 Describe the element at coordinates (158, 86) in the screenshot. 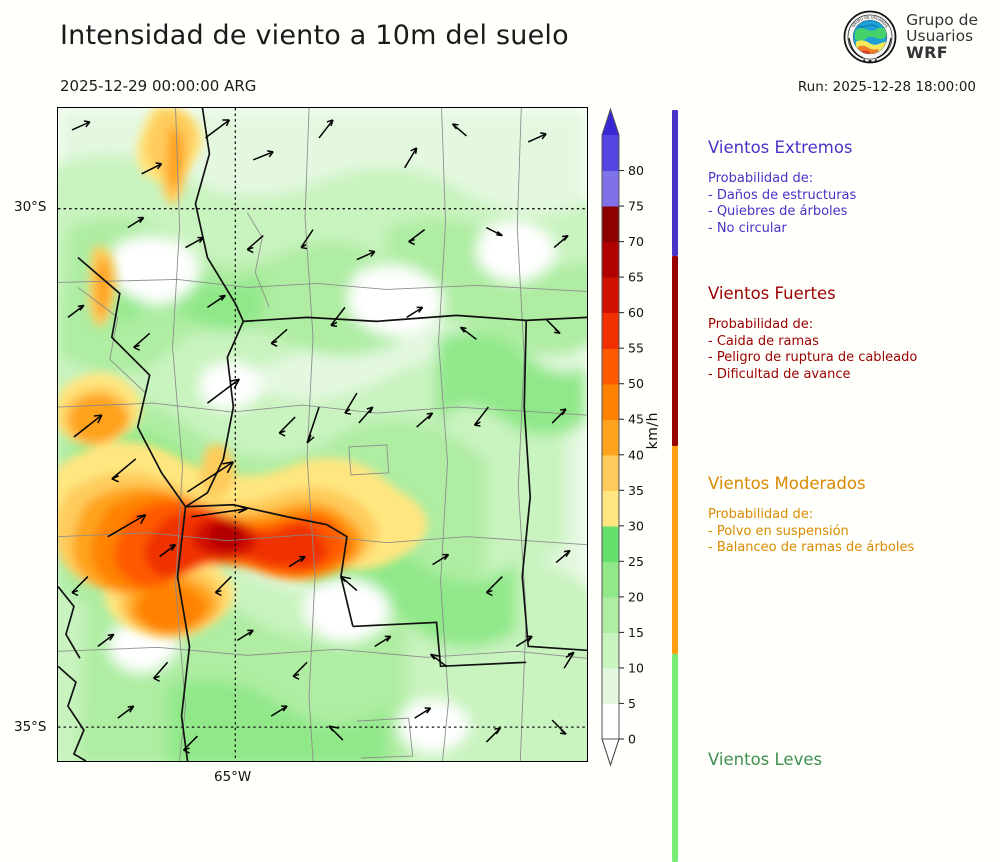

I see `valid-time-label: 2025-12-29 00:00:00 ARG` at that location.